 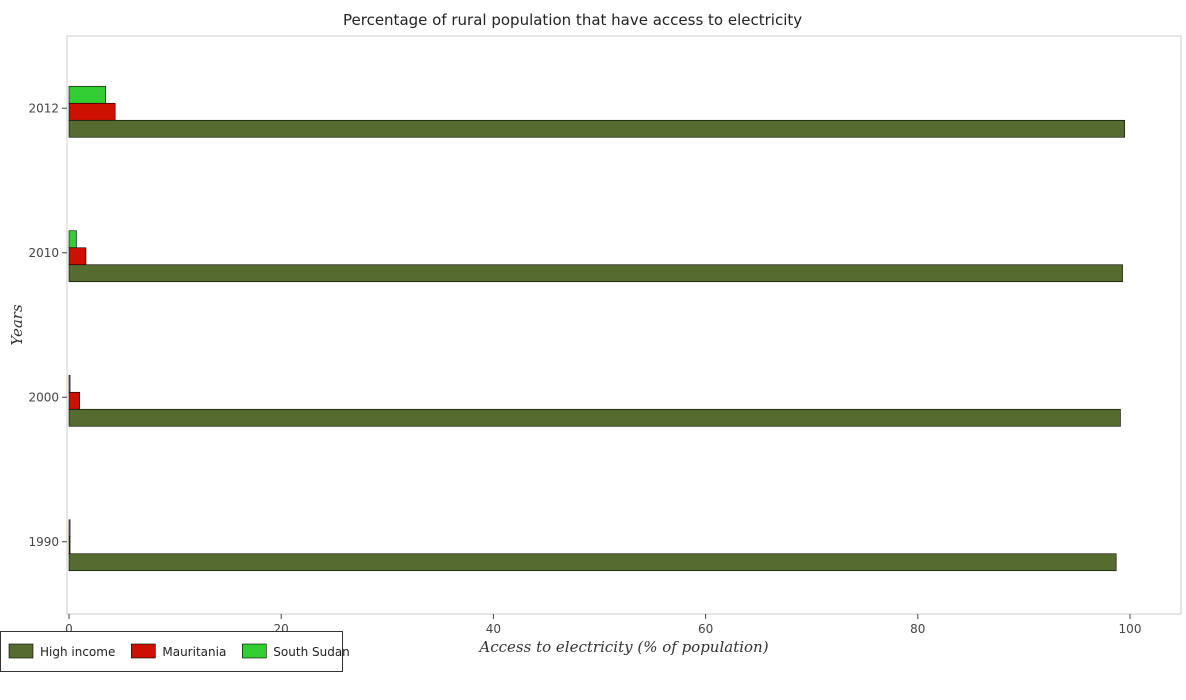 I want to click on x-tick-label: 60, so click(x=705, y=629).